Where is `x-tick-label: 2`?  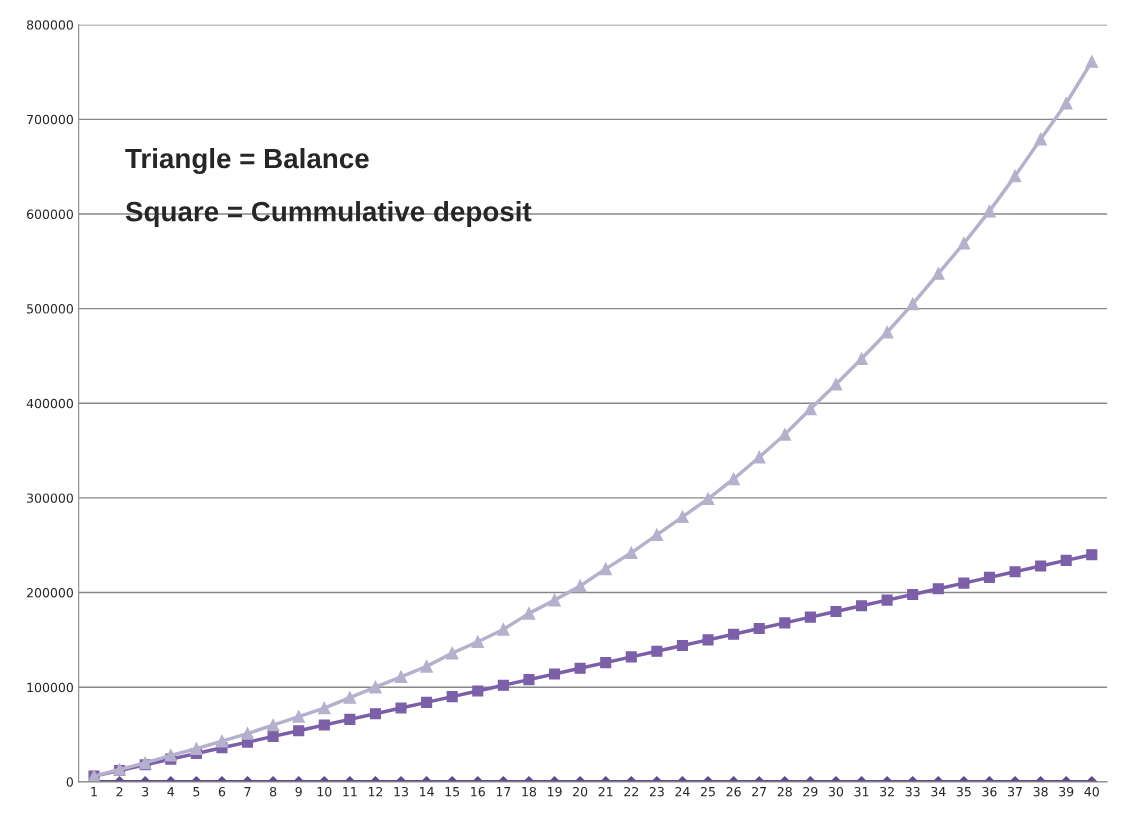
x-tick-label: 2 is located at coordinates (119, 791).